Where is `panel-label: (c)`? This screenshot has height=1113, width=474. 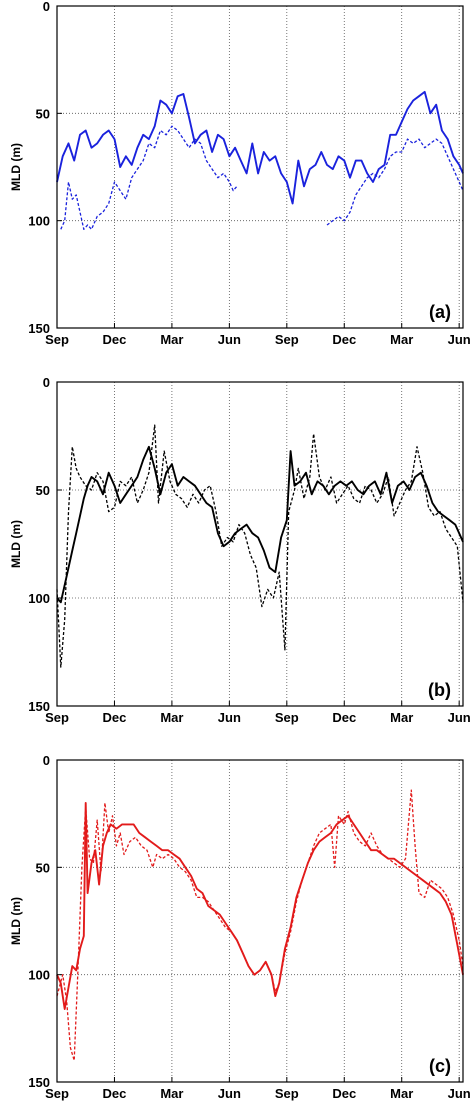
panel-label: (c) is located at coordinates (440, 1066).